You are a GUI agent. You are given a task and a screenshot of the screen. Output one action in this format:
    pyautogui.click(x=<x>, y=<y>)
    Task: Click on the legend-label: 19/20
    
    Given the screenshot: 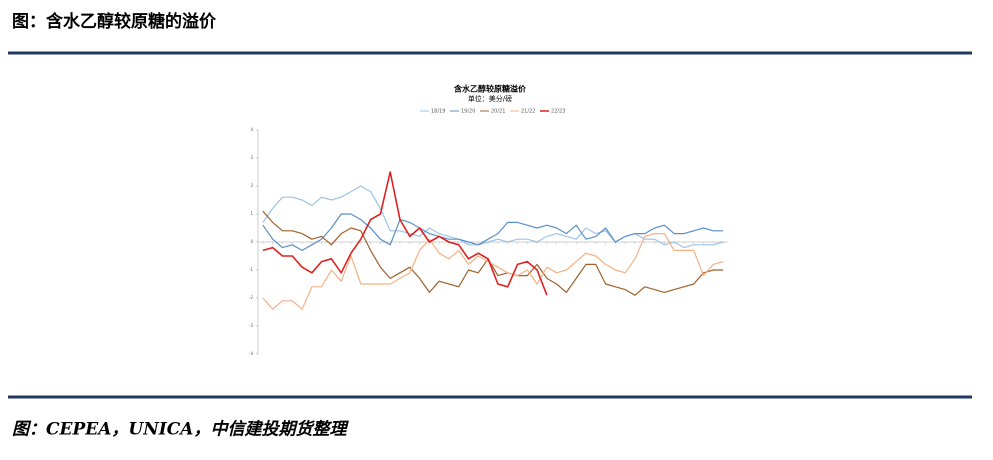 What is the action you would take?
    pyautogui.click(x=468, y=112)
    